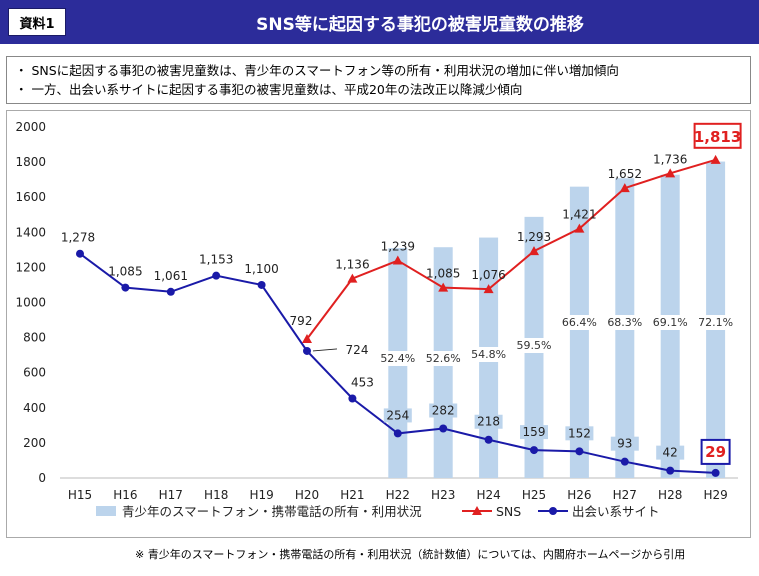  I want to click on deai-data-label: 42, so click(670, 453).